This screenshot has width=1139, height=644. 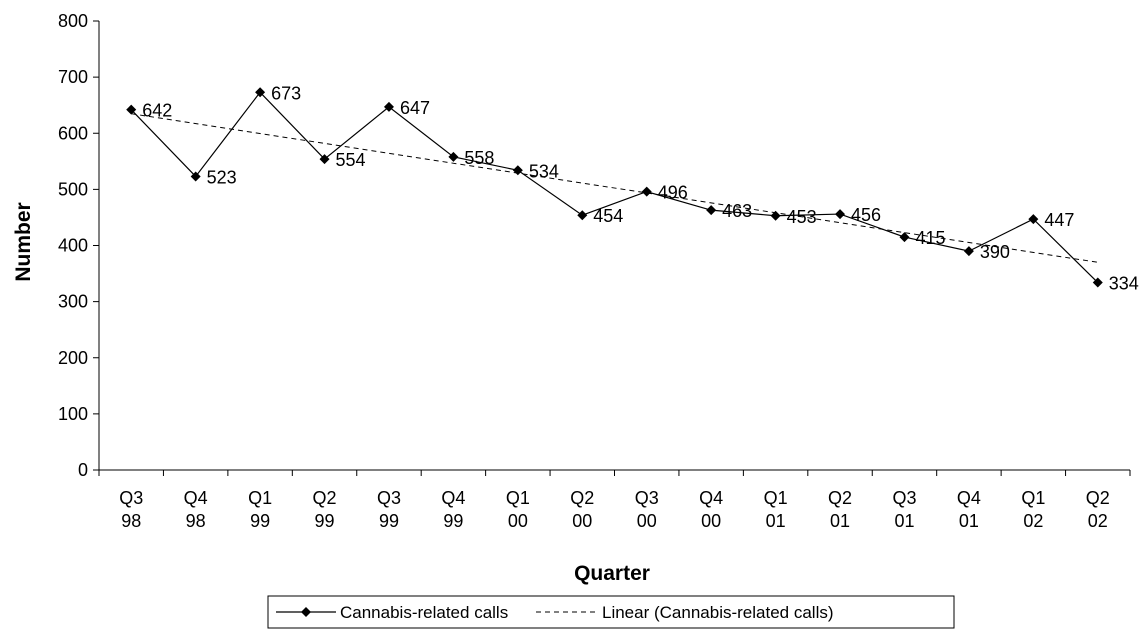 What do you see at coordinates (930, 238) in the screenshot?
I see `data-label: 415` at bounding box center [930, 238].